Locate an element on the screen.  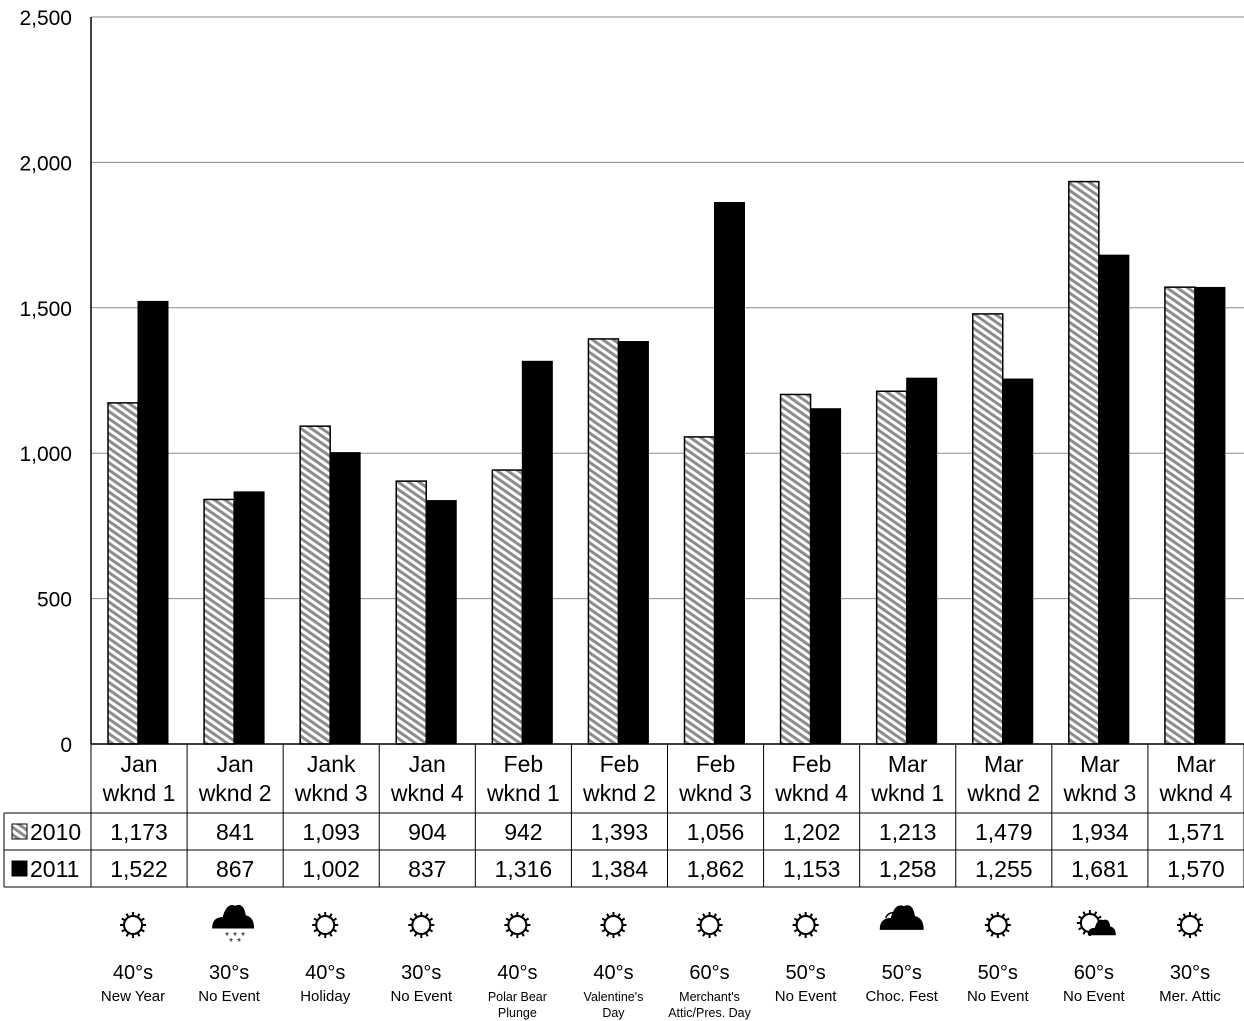
table-cell-2010: 1,173 is located at coordinates (139, 832).